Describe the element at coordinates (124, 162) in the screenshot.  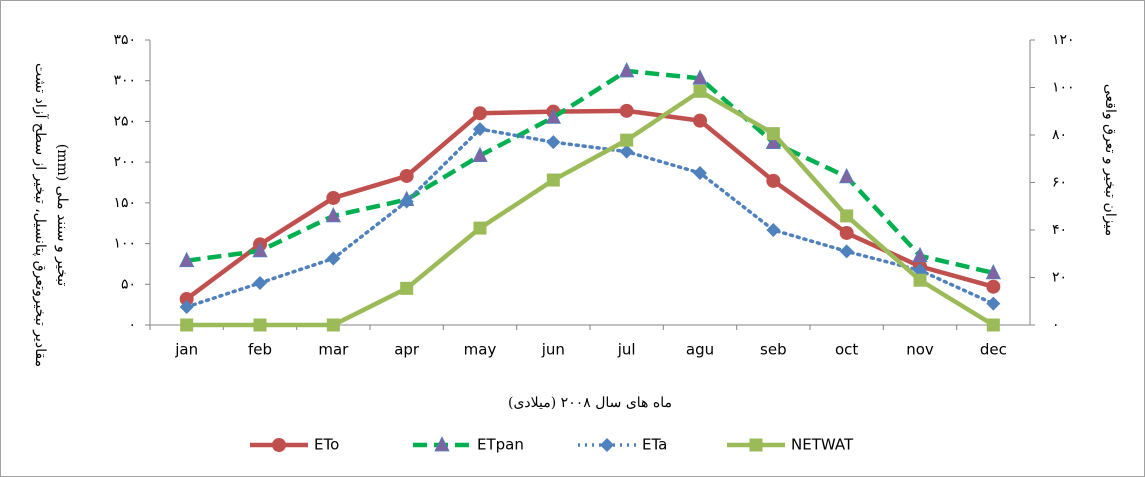
I see `y-tick-label: ۲۰۰` at that location.